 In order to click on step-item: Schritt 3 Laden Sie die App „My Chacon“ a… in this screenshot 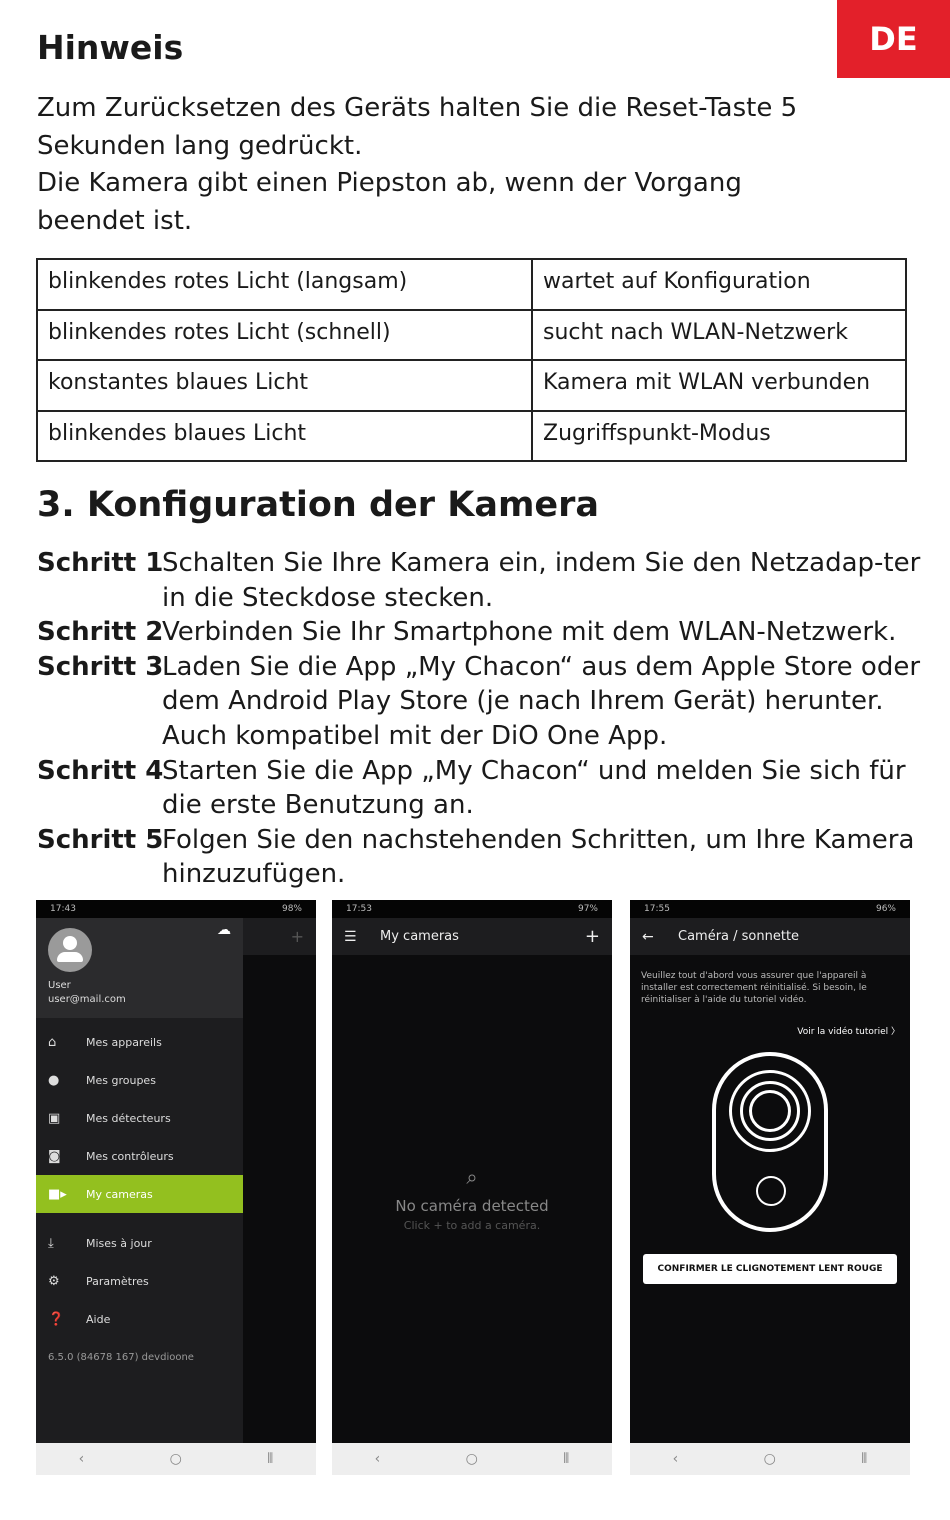, I will do `click(482, 702)`.